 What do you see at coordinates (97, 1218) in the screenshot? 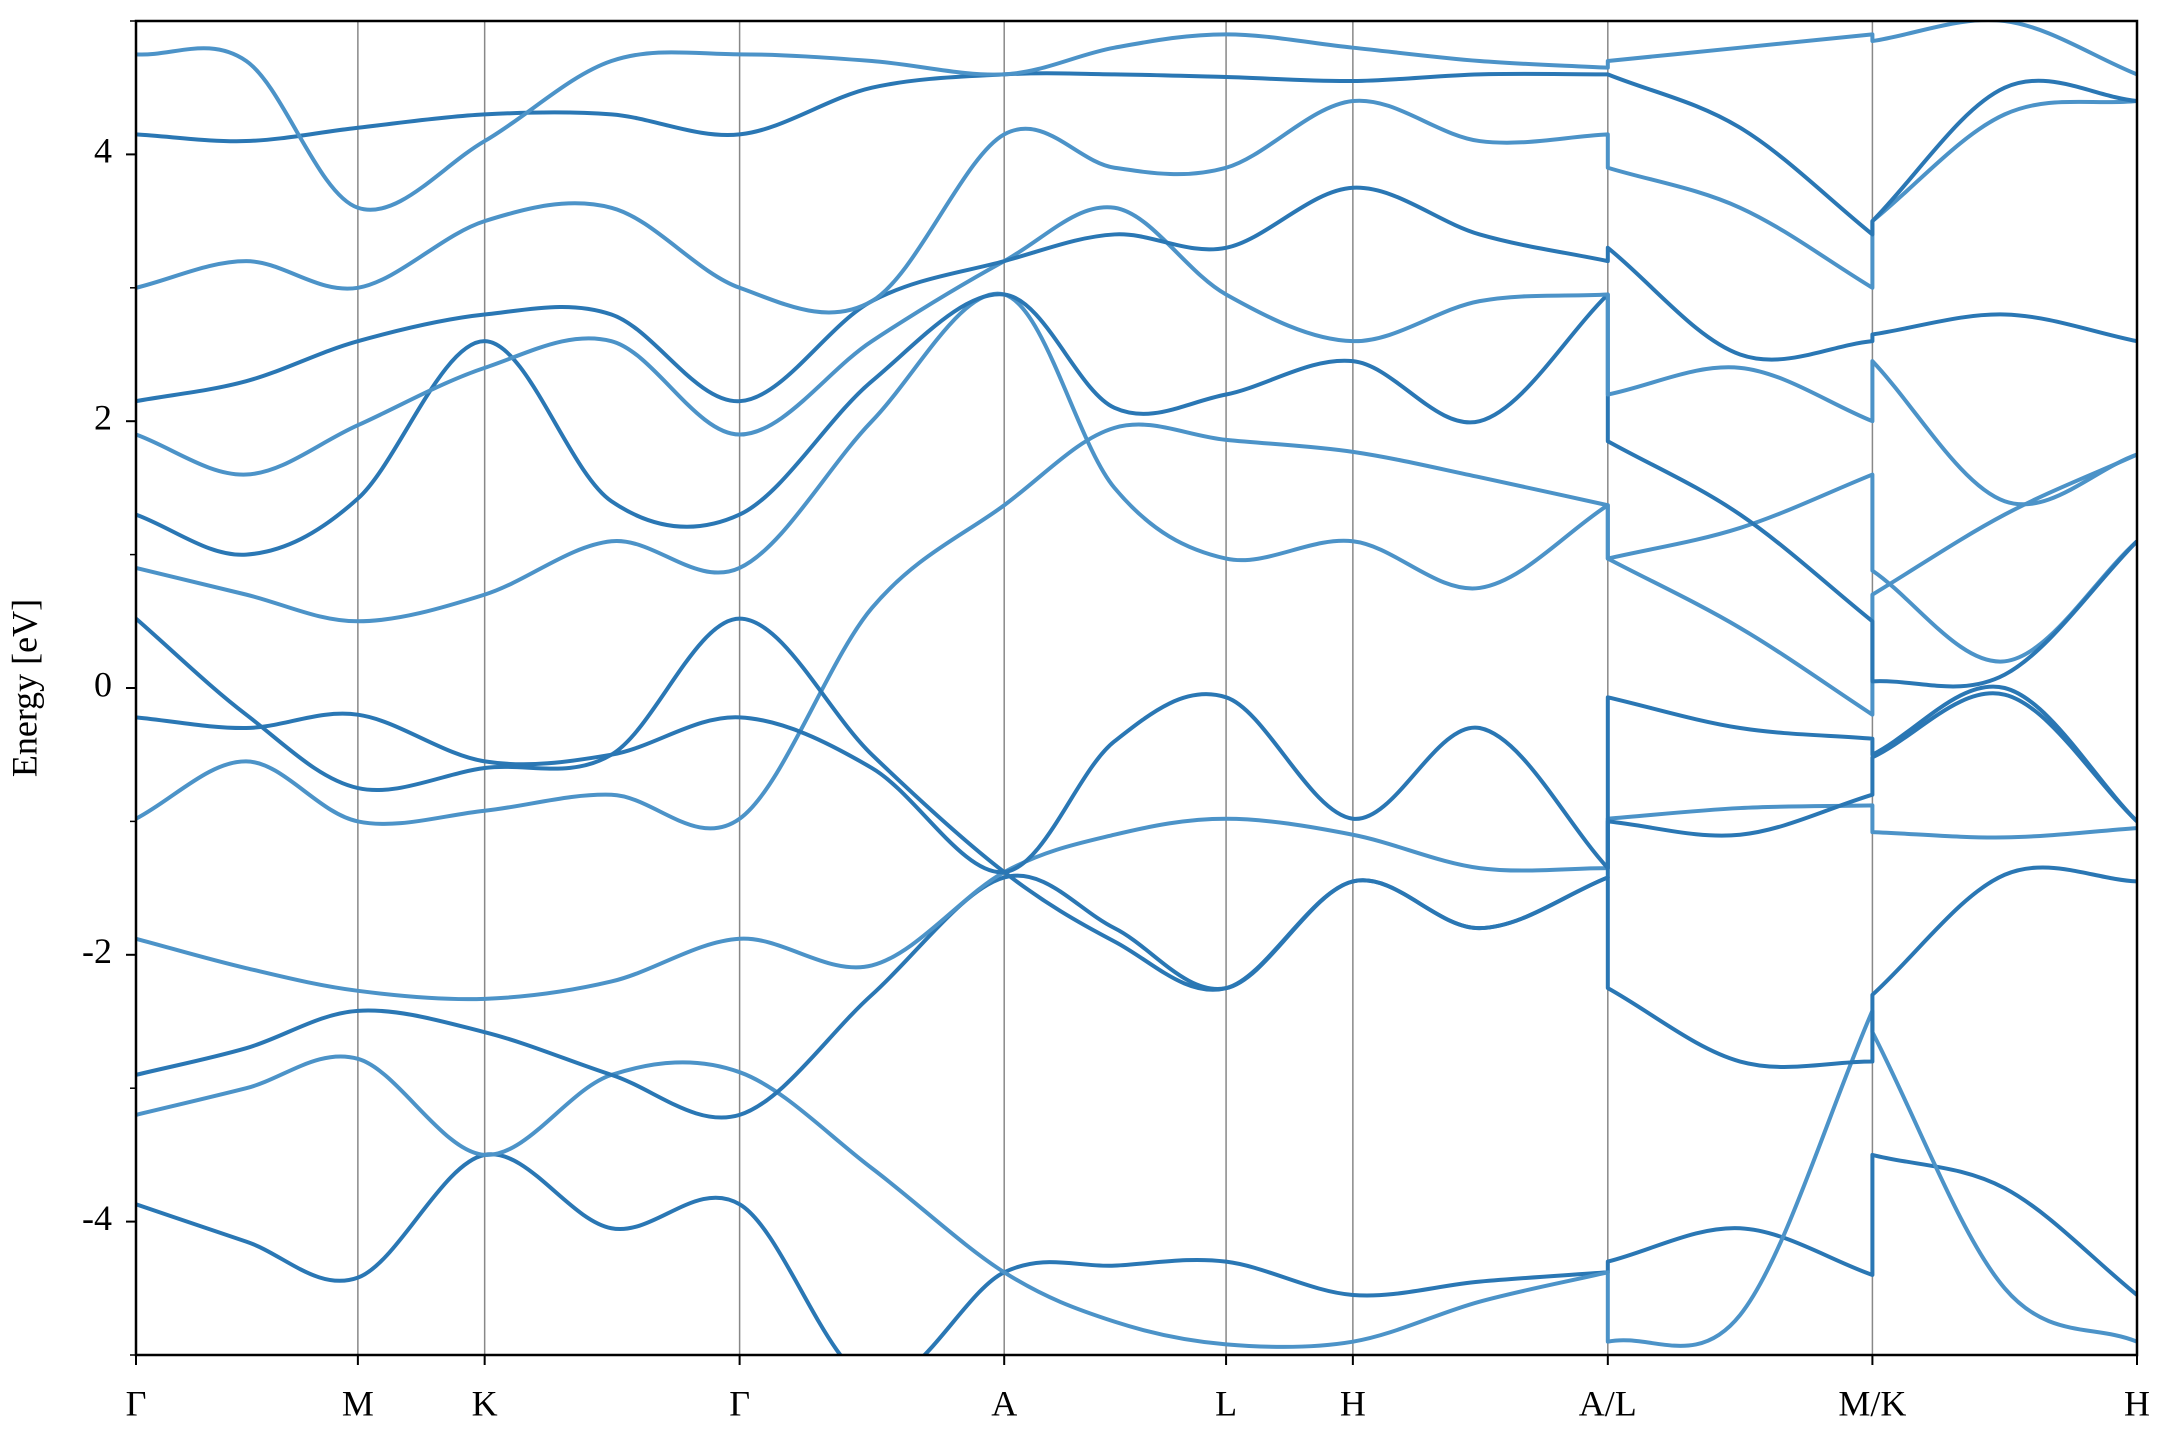
I see `y-tick-label: -4` at bounding box center [97, 1218].